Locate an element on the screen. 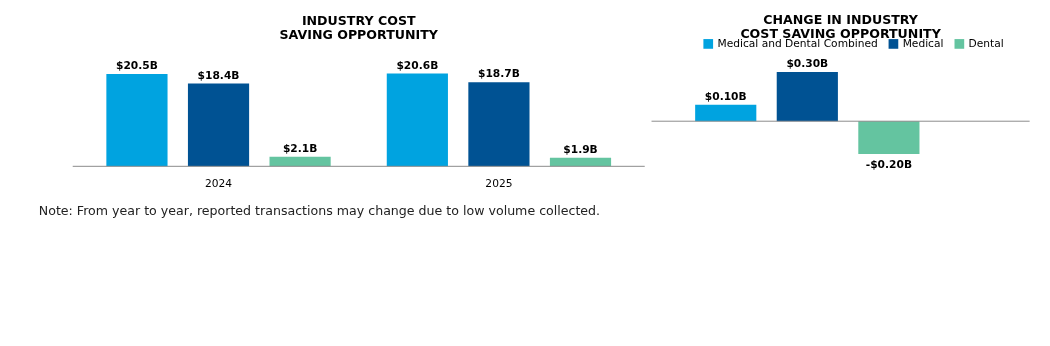 The height and width of the screenshot is (346, 1050). data-label: $20.6B is located at coordinates (417, 65).